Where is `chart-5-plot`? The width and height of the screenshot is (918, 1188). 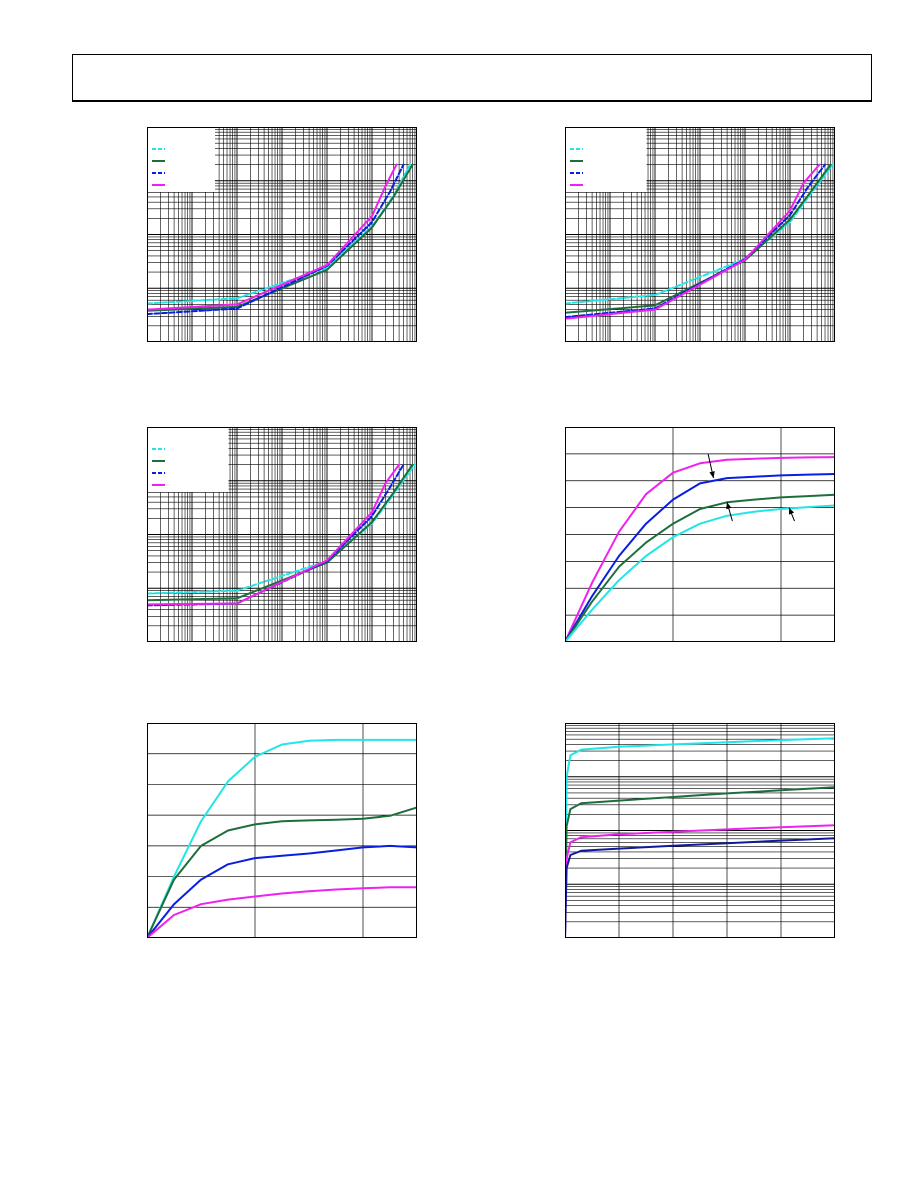 chart-5-plot is located at coordinates (282, 830).